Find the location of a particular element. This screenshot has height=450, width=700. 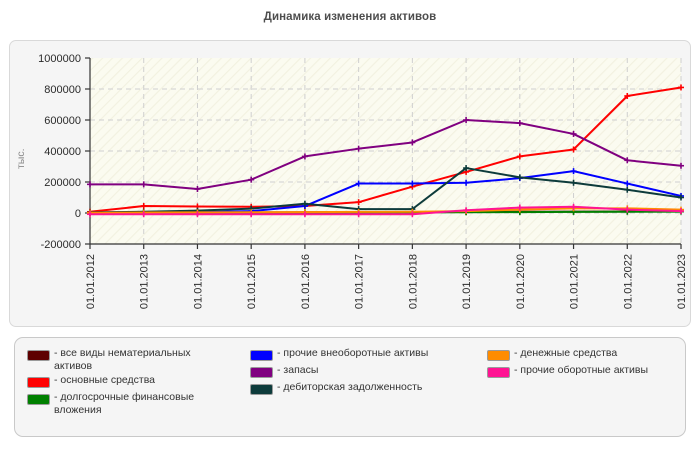

legend-item: - долгосрочные финансовые вложения is located at coordinates (139, 403).